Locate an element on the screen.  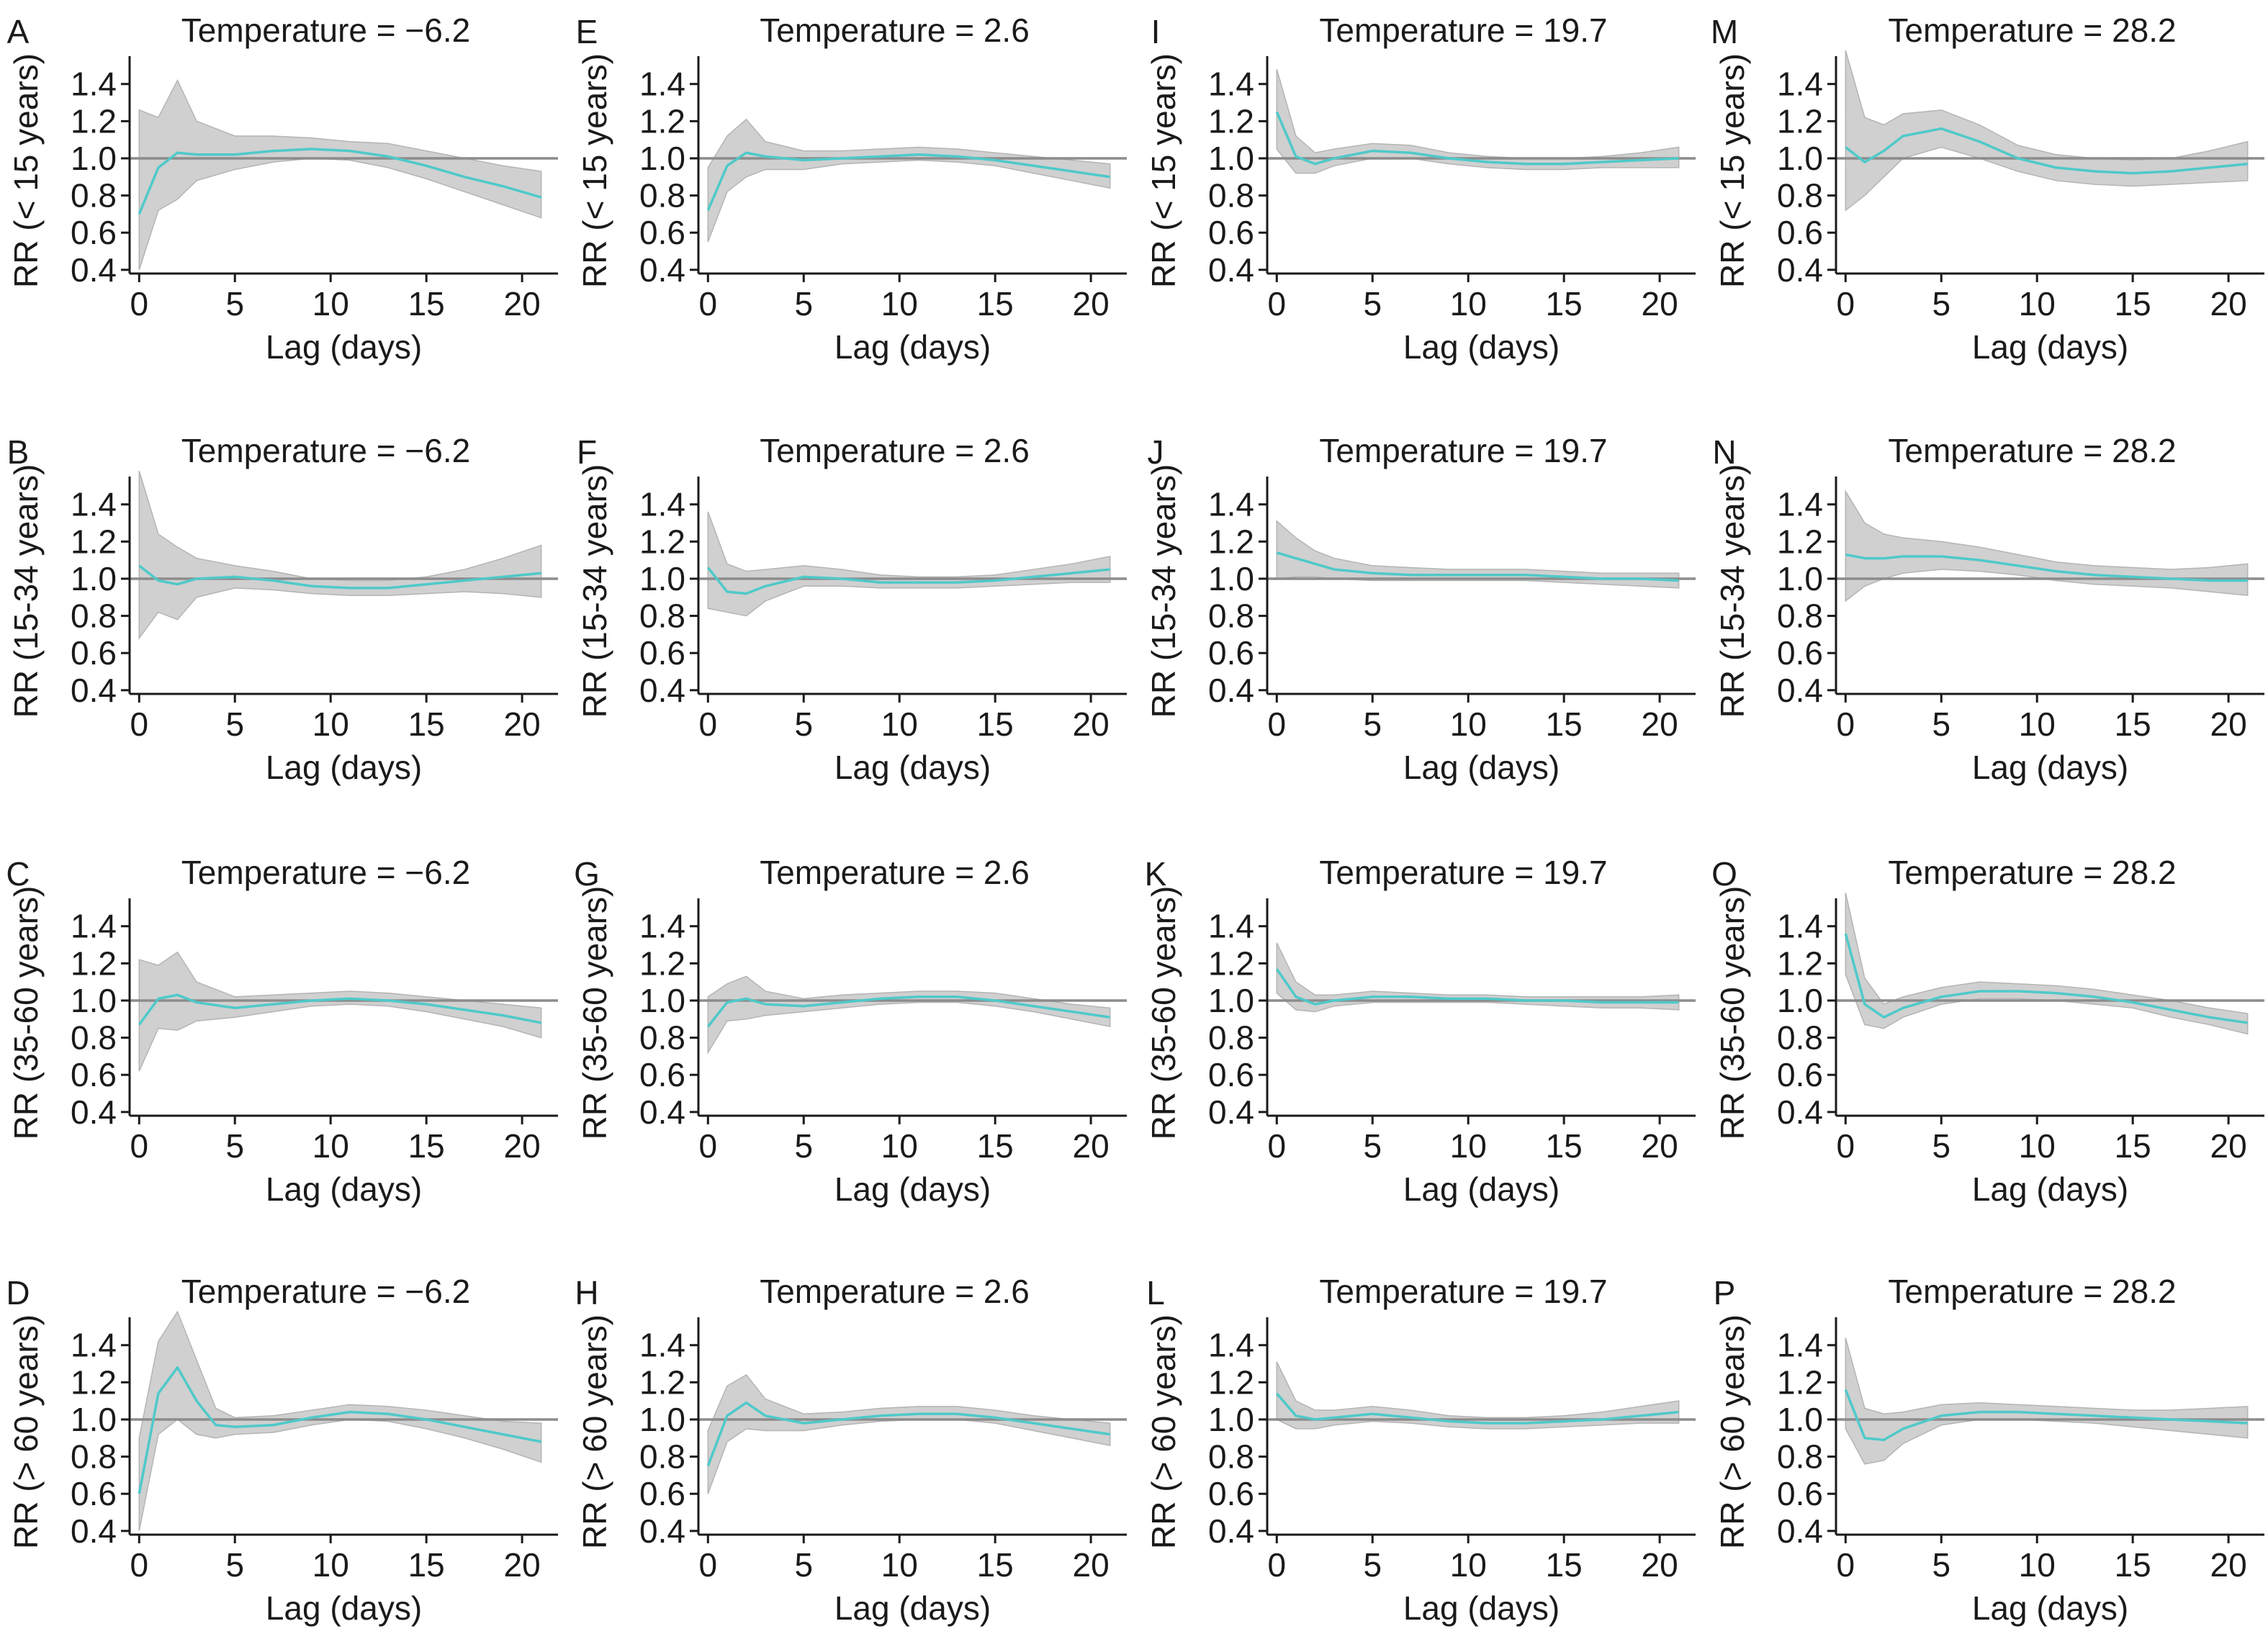
panel-letter: L is located at coordinates (1155, 1293).